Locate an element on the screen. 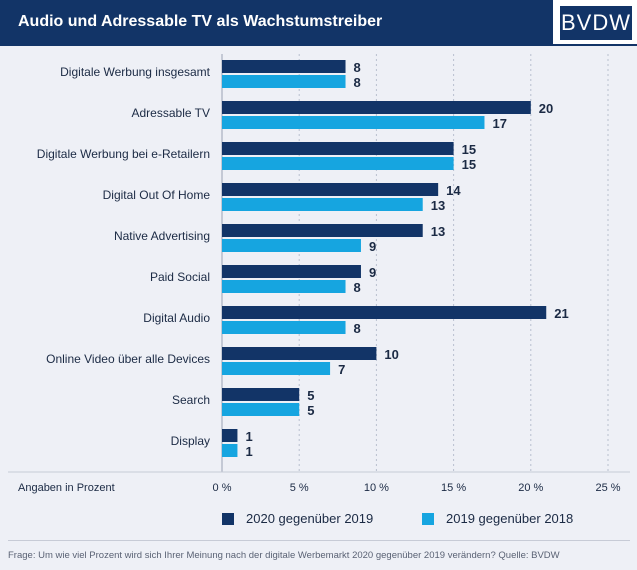 This screenshot has height=570, width=637. header-divider is located at coordinates (318, 45).